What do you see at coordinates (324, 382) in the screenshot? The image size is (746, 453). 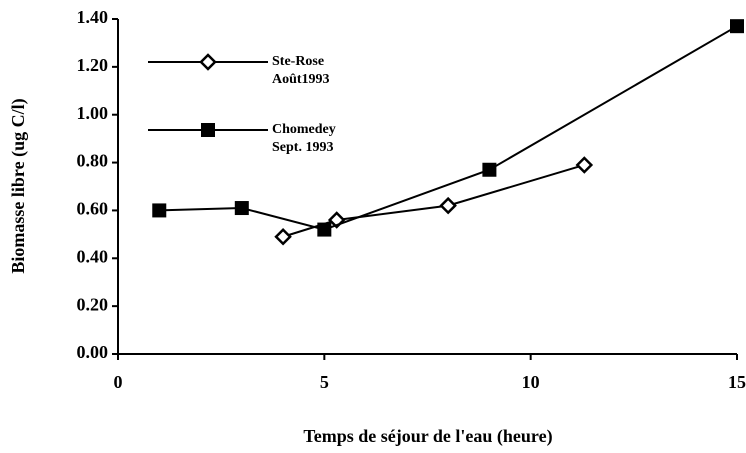 I see `x-tick-label: 5` at bounding box center [324, 382].